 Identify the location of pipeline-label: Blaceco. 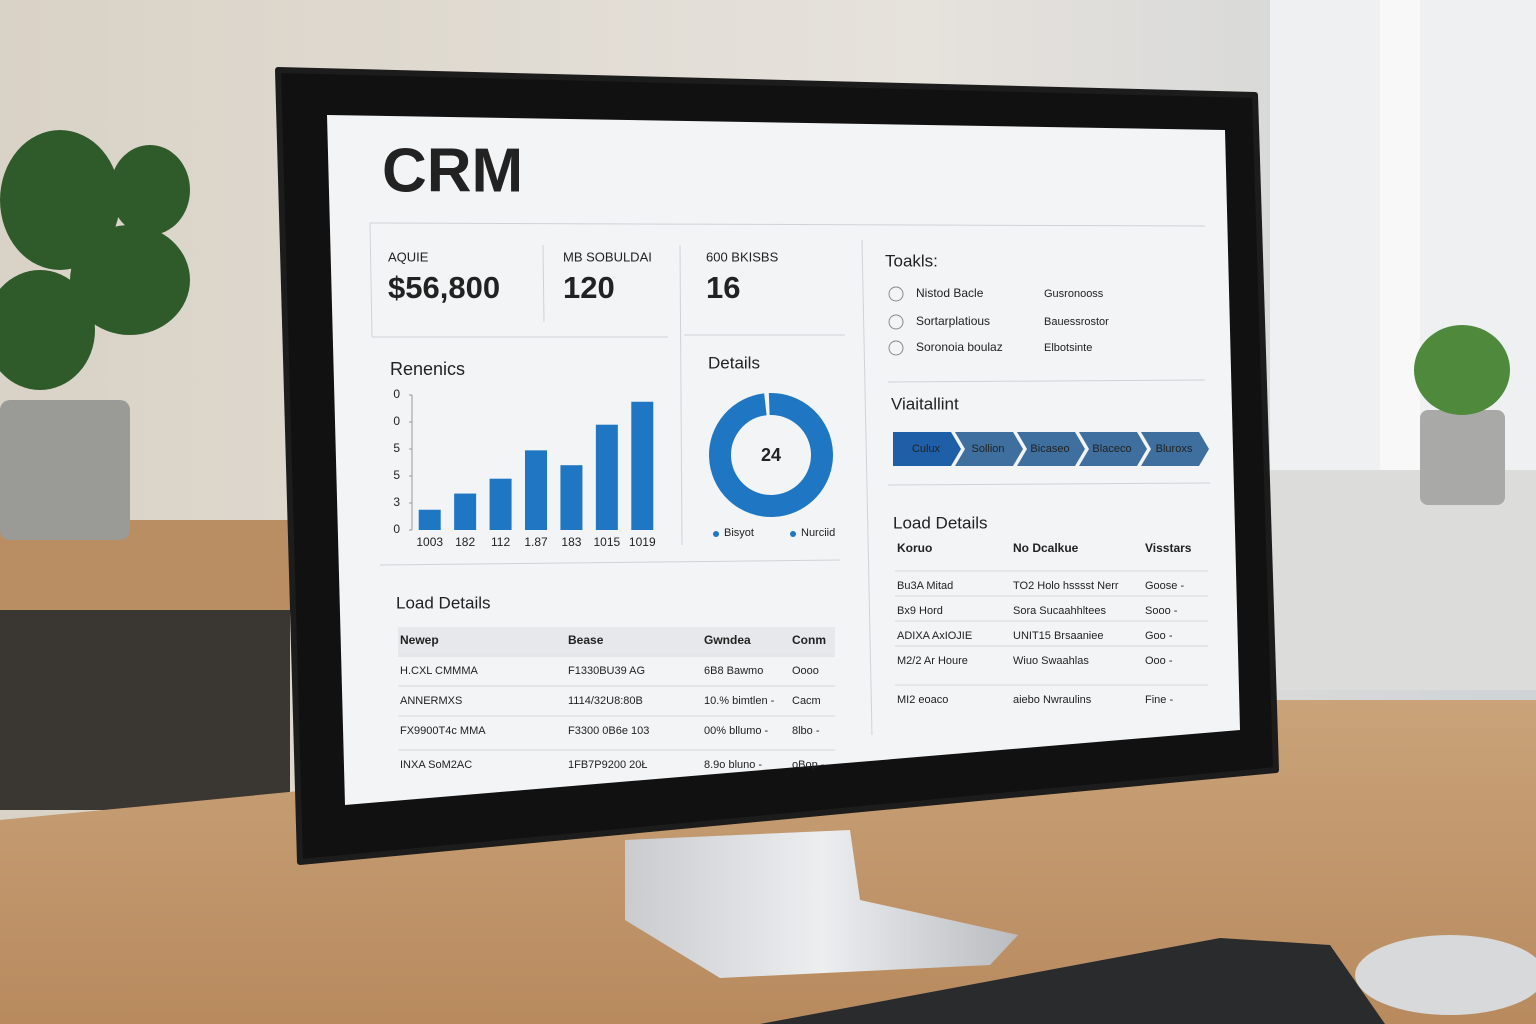
(1111, 449).